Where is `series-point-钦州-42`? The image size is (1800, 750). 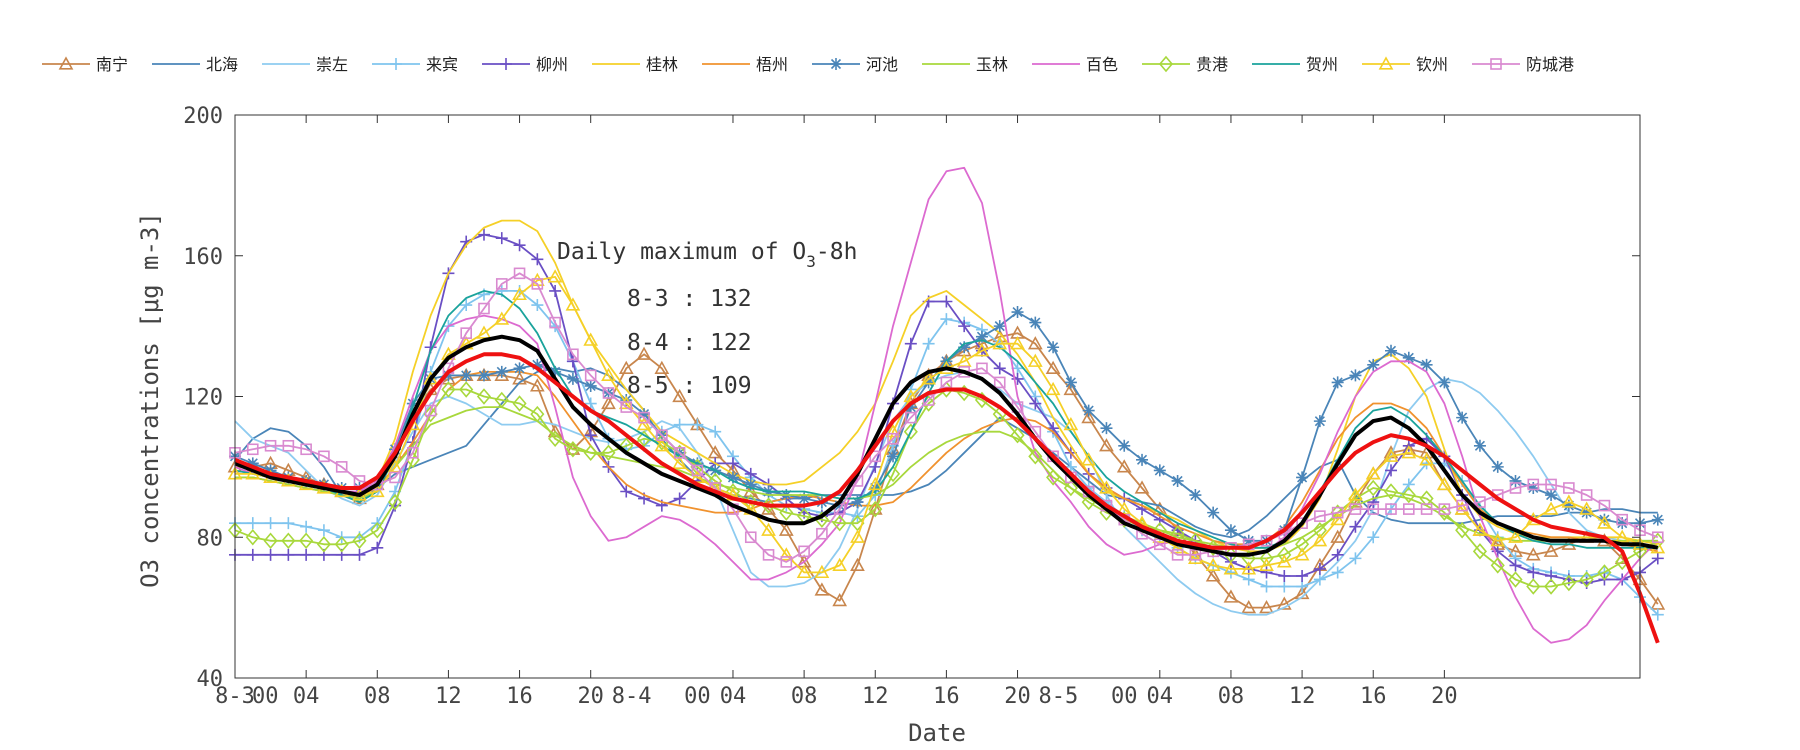 series-point-钦州-42 is located at coordinates (982, 350).